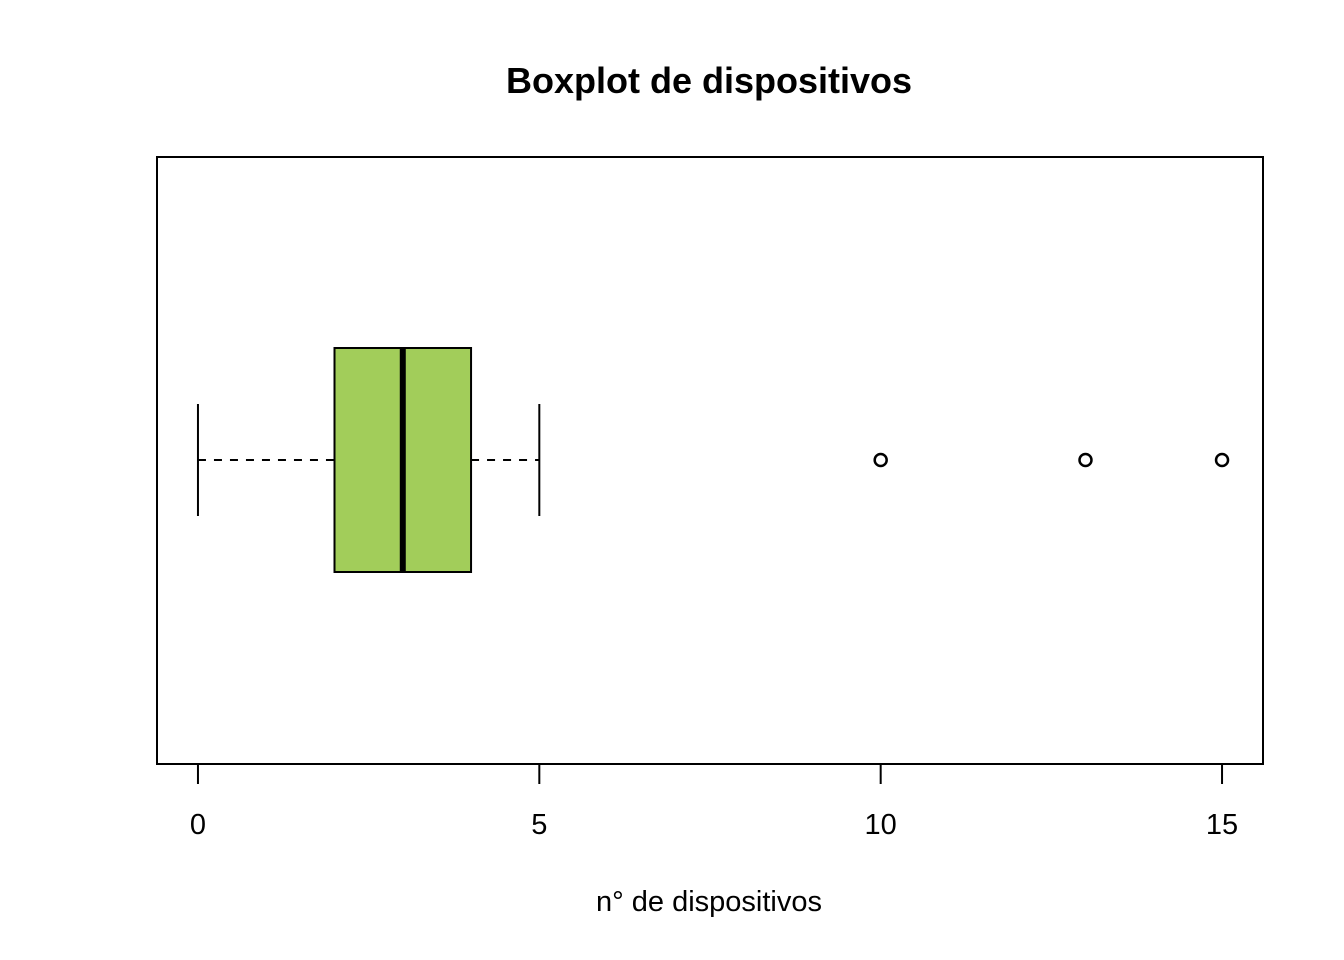 Image resolution: width=1344 pixels, height=960 pixels. Describe the element at coordinates (198, 825) in the screenshot. I see `x-tick-label: 0` at that location.